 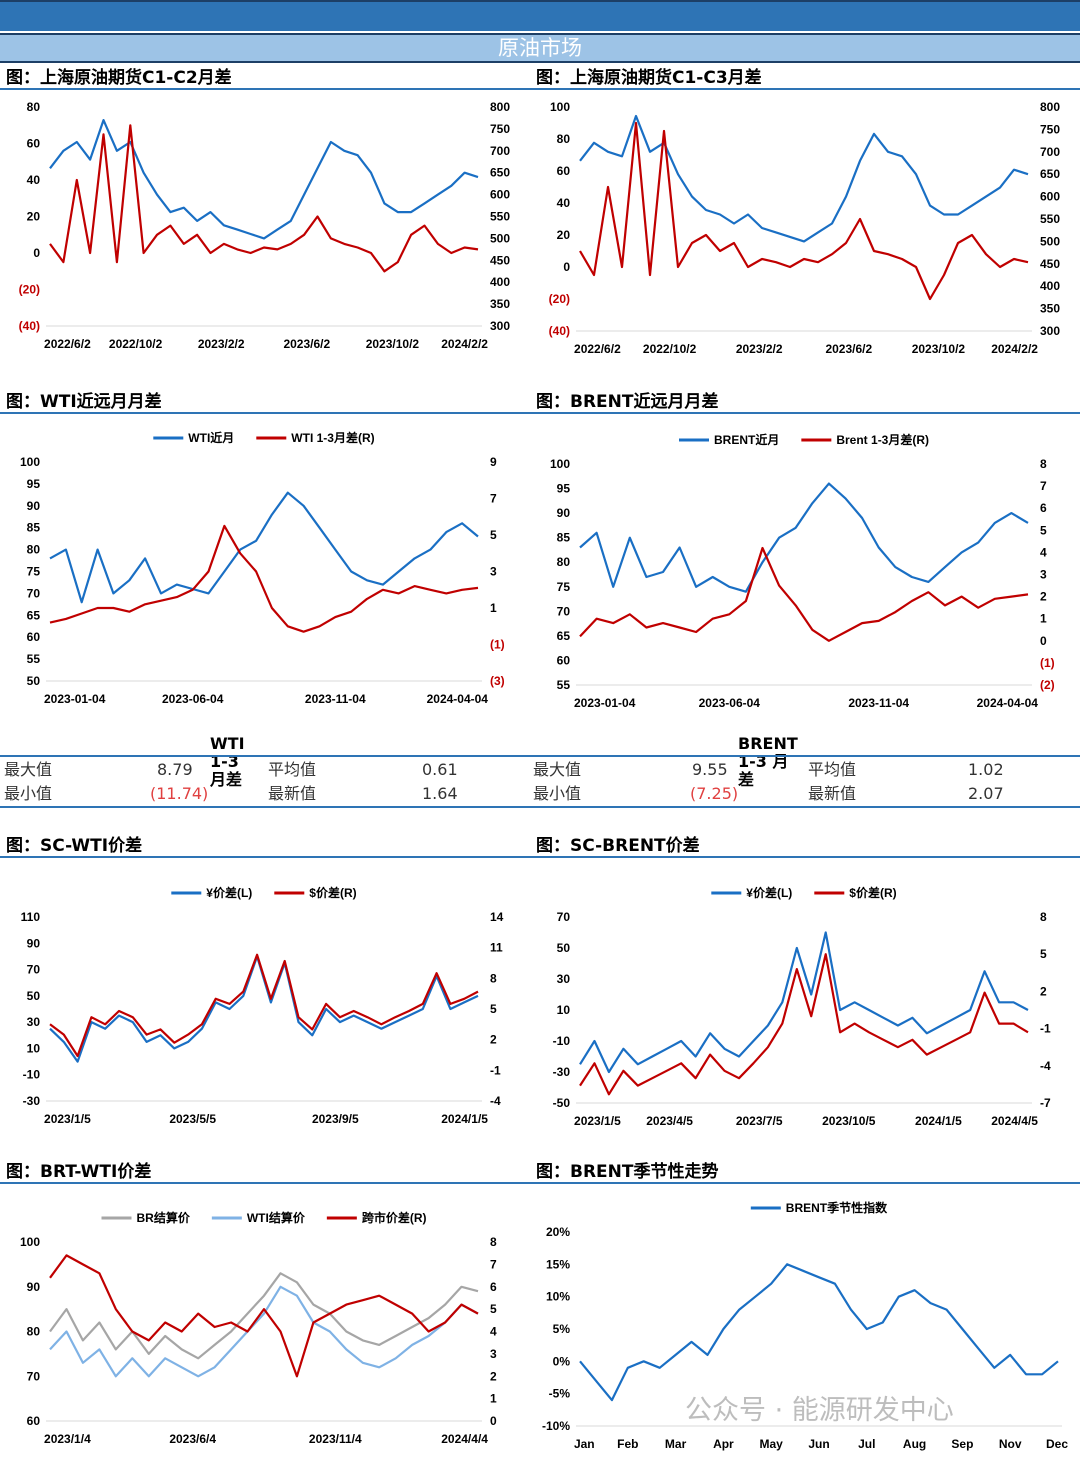 What do you see at coordinates (882, 439) in the screenshot?
I see `legend-label: Brent 1-3月差(R)` at bounding box center [882, 439].